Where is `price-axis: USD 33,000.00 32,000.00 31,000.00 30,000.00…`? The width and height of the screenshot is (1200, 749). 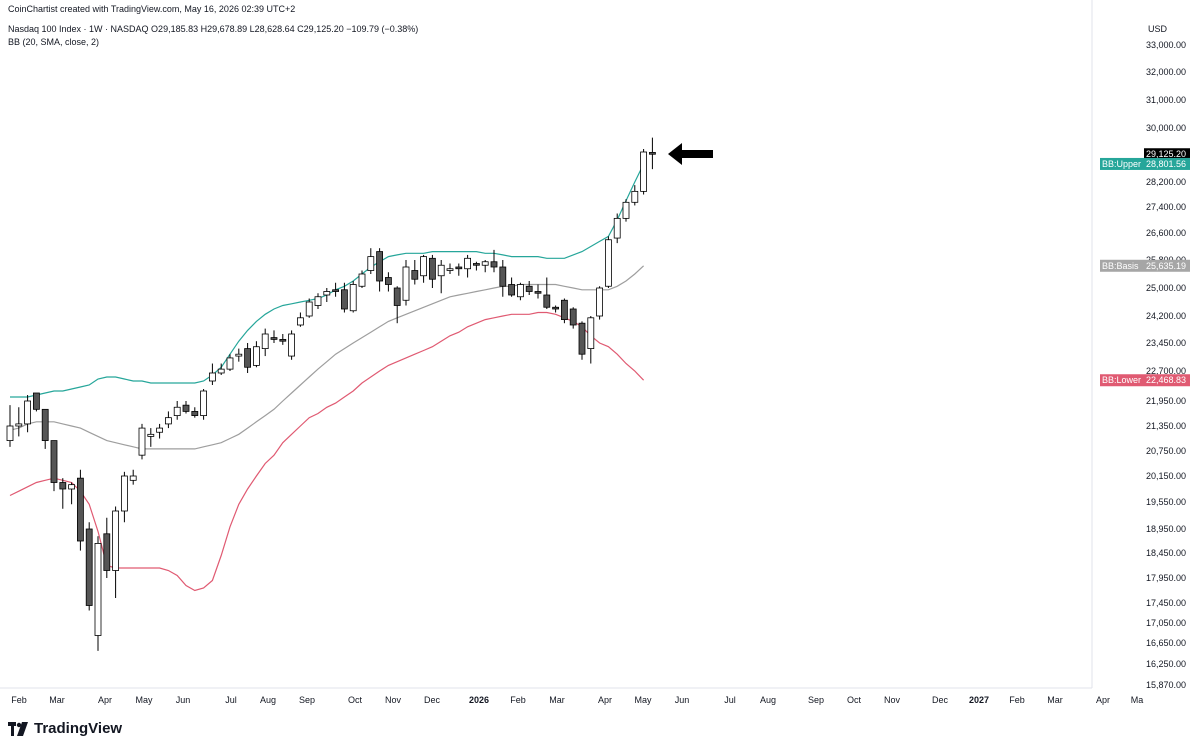 price-axis: USD 33,000.00 32,000.00 31,000.00 30,000.00… is located at coordinates (1166, 357).